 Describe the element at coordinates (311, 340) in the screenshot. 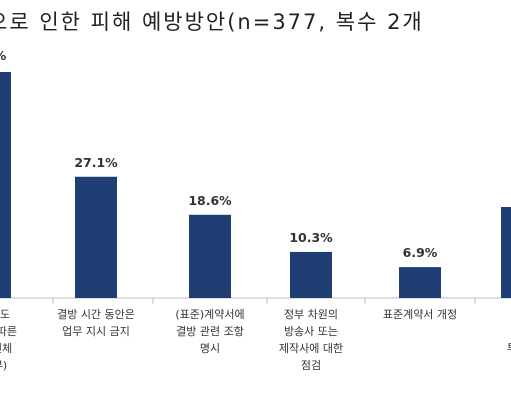

I see `category-label-4: 정부 차원의 방송사 또는 제작사에 대한 점검` at that location.